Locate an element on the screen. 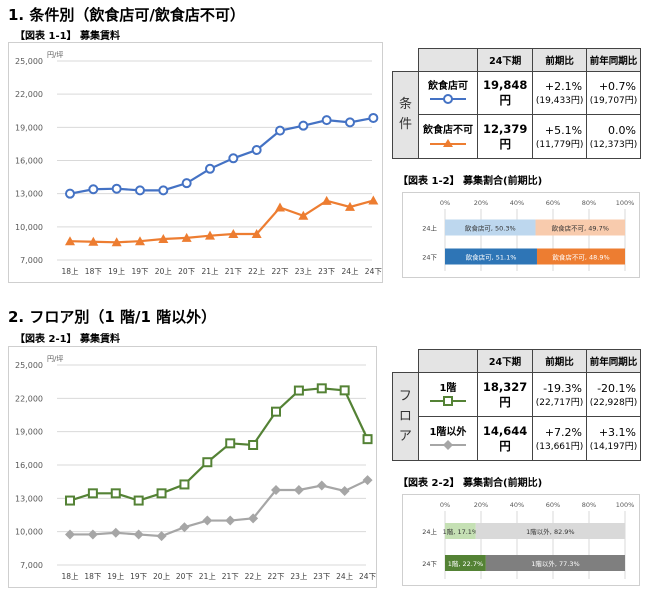  group-label-char: ロ is located at coordinates (405, 416).